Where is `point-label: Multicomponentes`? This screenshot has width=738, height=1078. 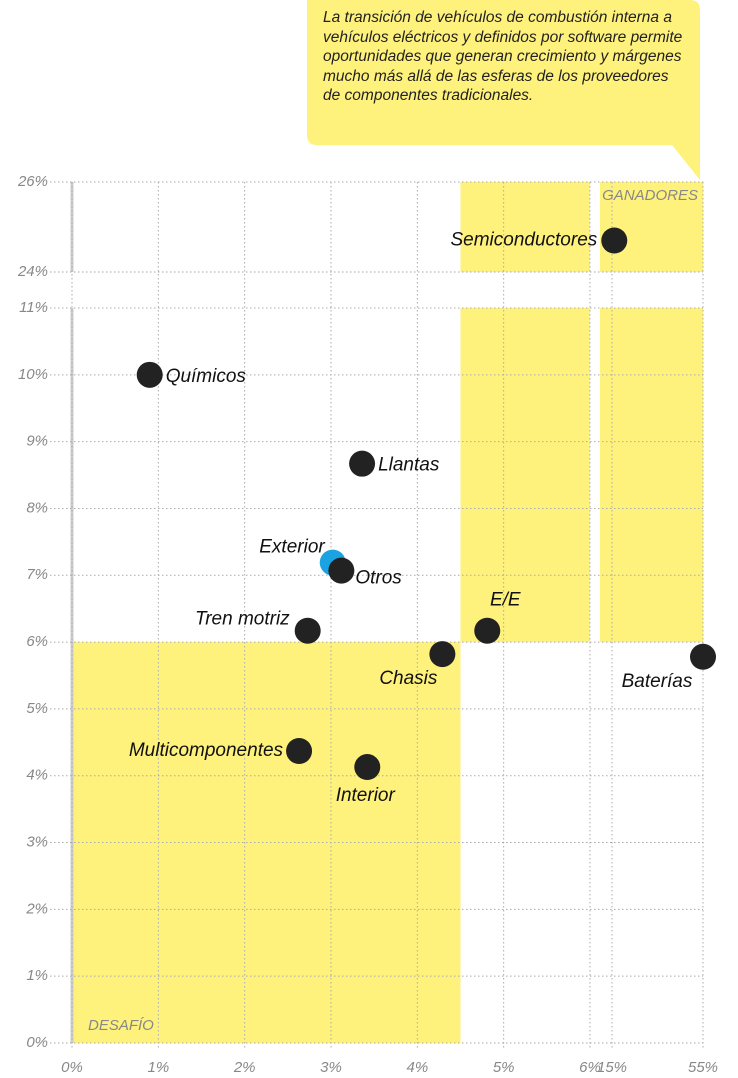
point-label: Multicomponentes is located at coordinates (206, 750).